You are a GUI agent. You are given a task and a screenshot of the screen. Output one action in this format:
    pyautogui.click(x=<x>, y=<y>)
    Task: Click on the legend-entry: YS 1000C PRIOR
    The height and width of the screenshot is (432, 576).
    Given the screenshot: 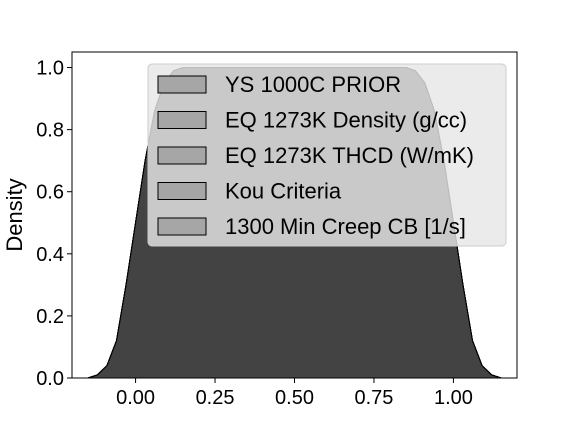 What is the action you would take?
    pyautogui.click(x=279, y=84)
    